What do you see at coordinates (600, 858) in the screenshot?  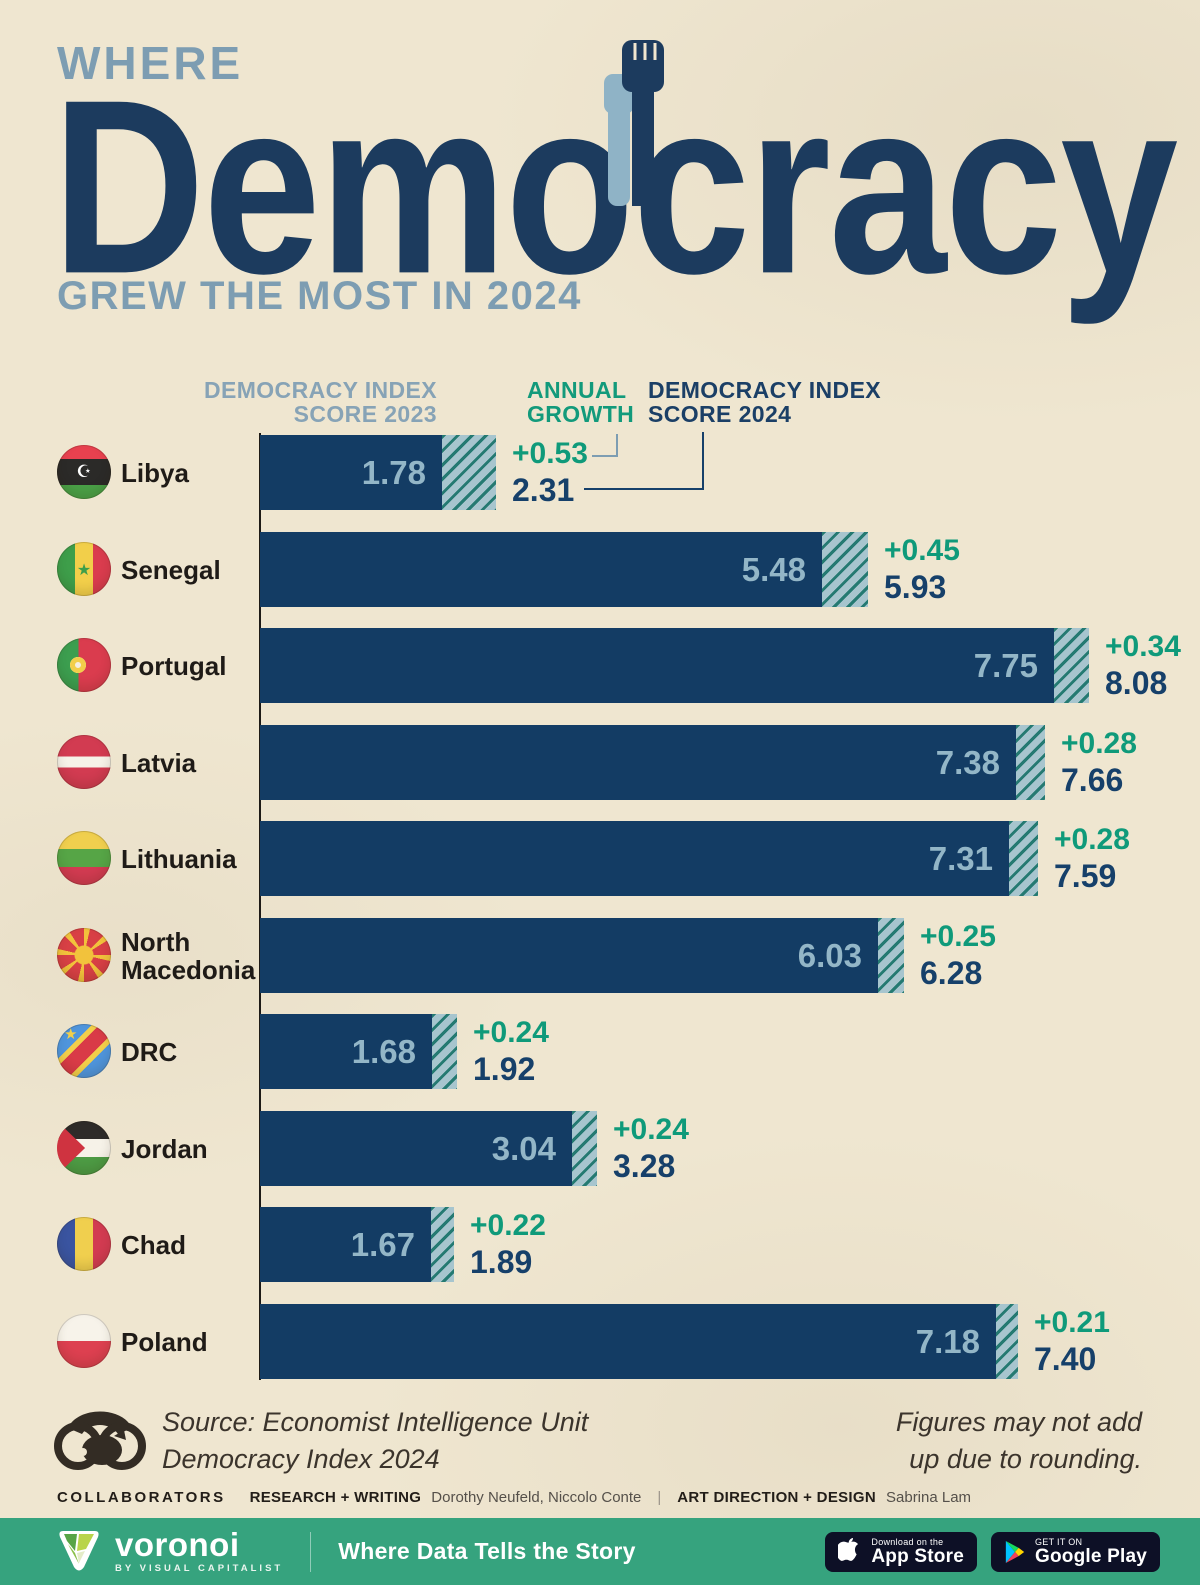 I see `chart-row: Lithuania 7.31 +0.28 7.59` at bounding box center [600, 858].